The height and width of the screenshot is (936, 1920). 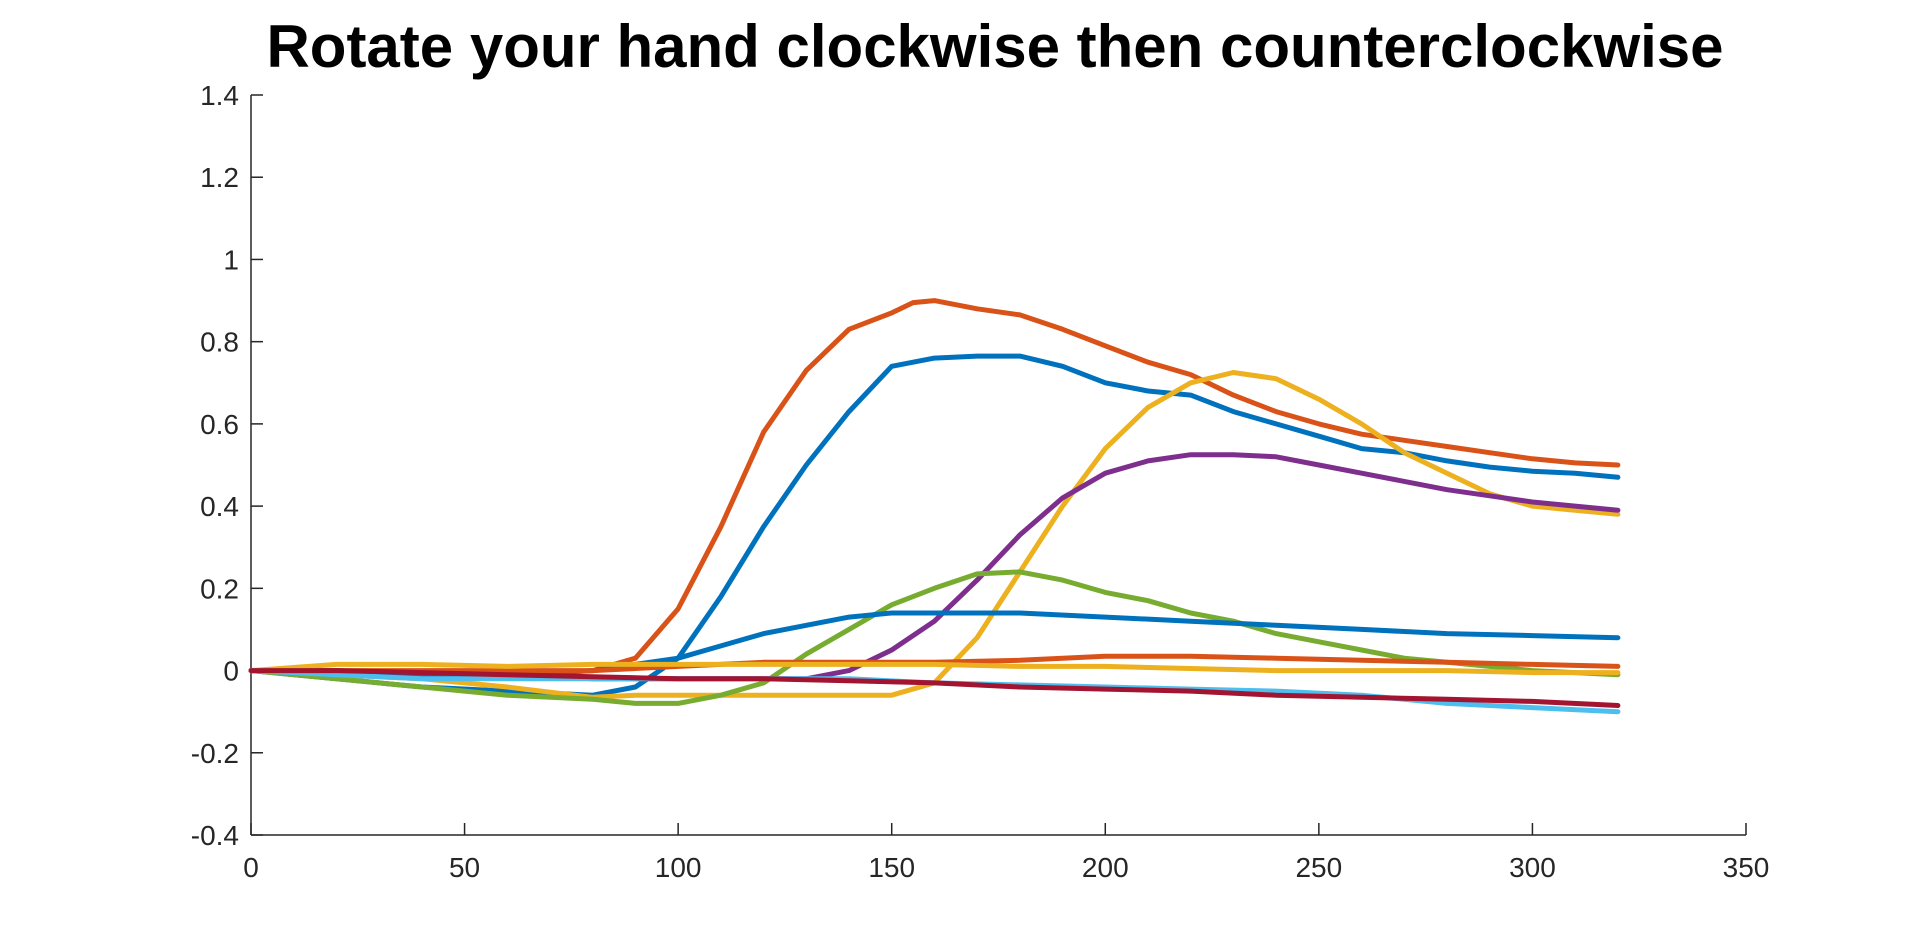 I want to click on x-tick-label: 350, so click(x=1746, y=867).